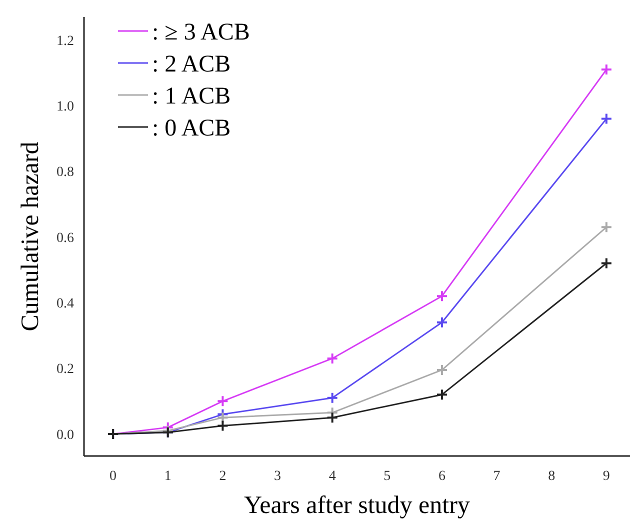  Describe the element at coordinates (30, 236) in the screenshot. I see `y-axis-title: Cumulative hazard` at that location.